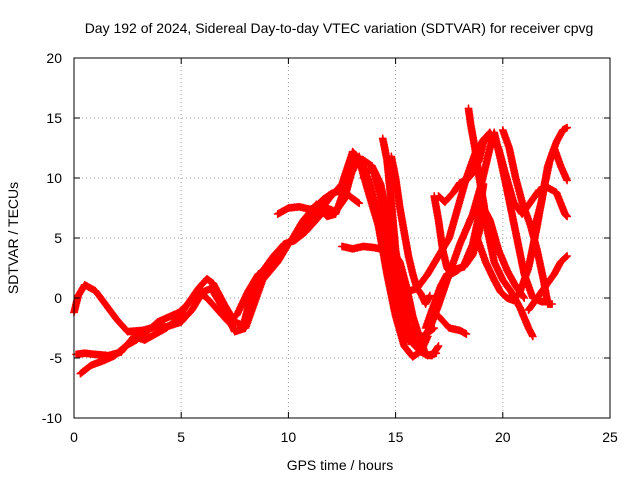 This screenshot has height=480, width=640. Describe the element at coordinates (503, 437) in the screenshot. I see `x-tick-label: 20` at that location.